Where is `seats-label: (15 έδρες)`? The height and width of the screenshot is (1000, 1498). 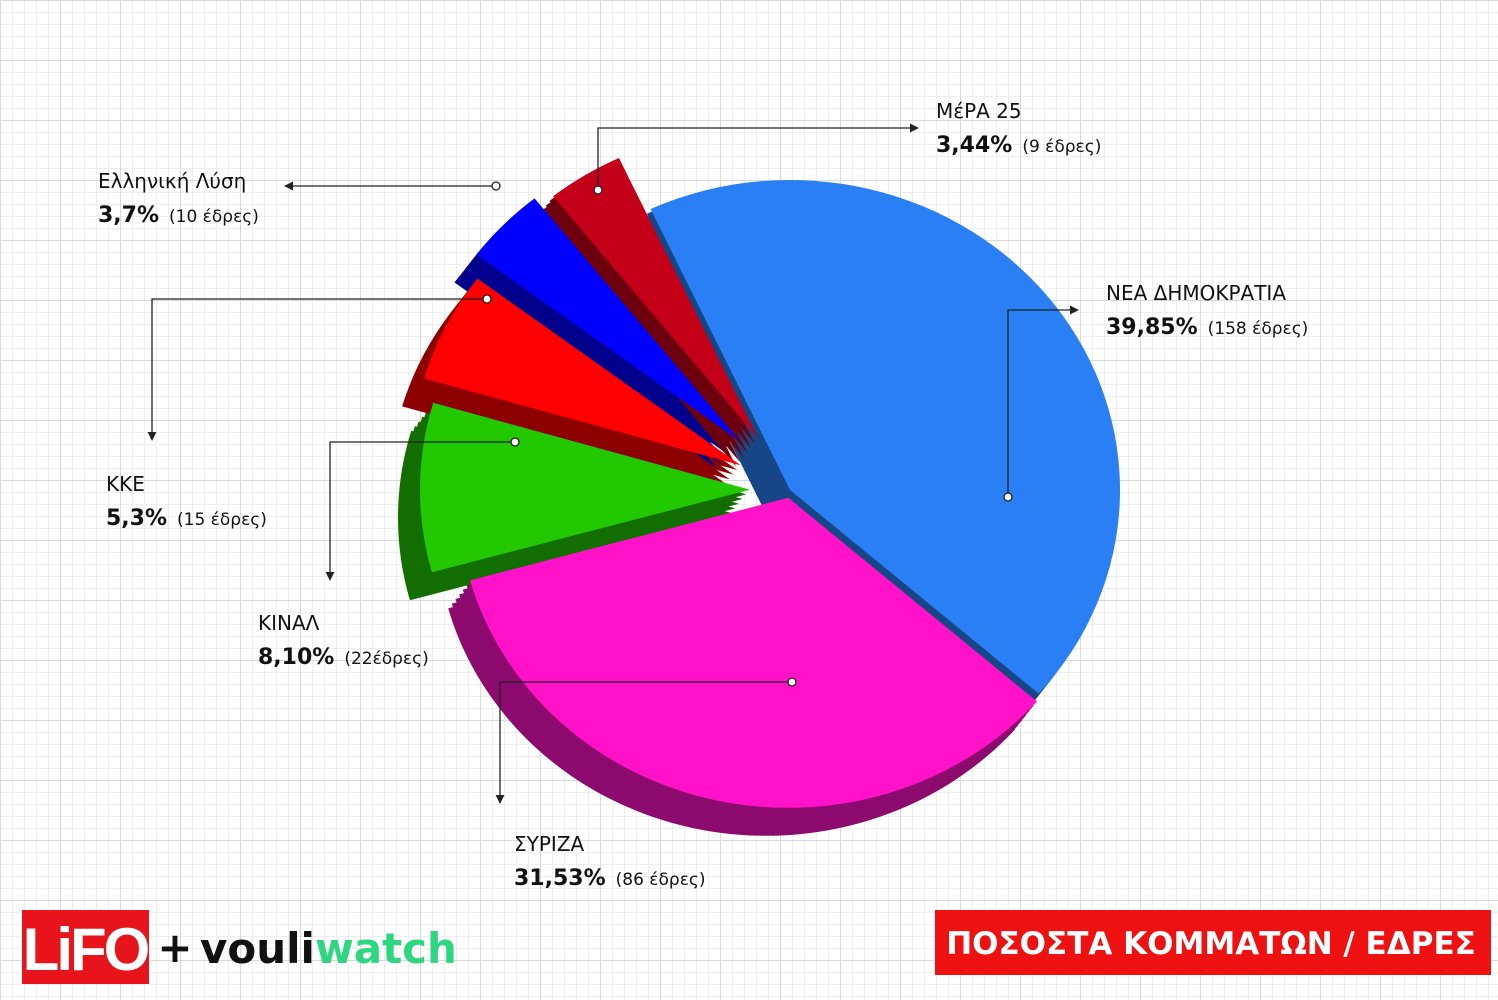
seats-label: (15 έδρες) is located at coordinates (222, 520).